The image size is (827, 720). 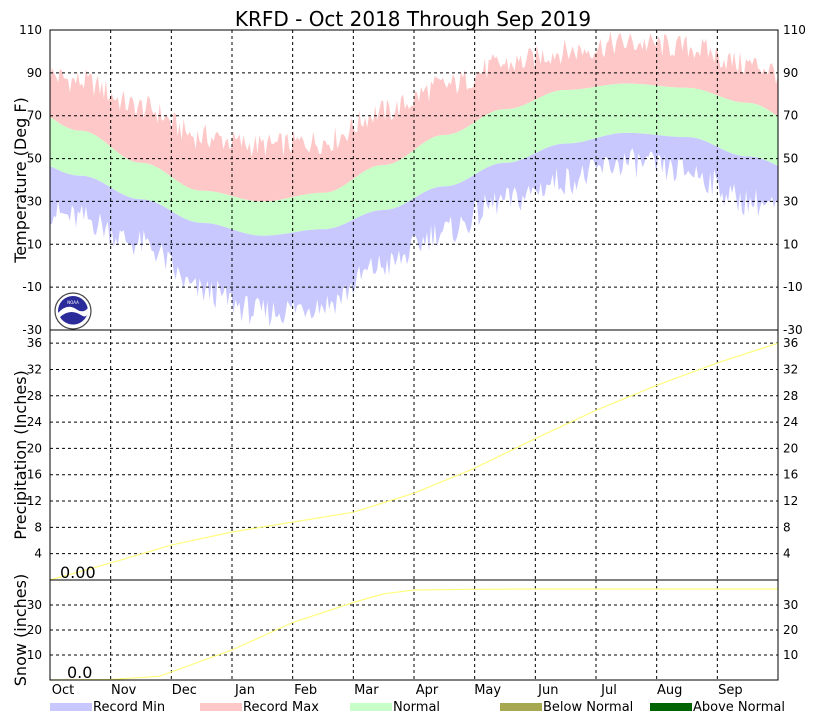 I want to click on legend-label-record-min: Record Min, so click(x=129, y=707).